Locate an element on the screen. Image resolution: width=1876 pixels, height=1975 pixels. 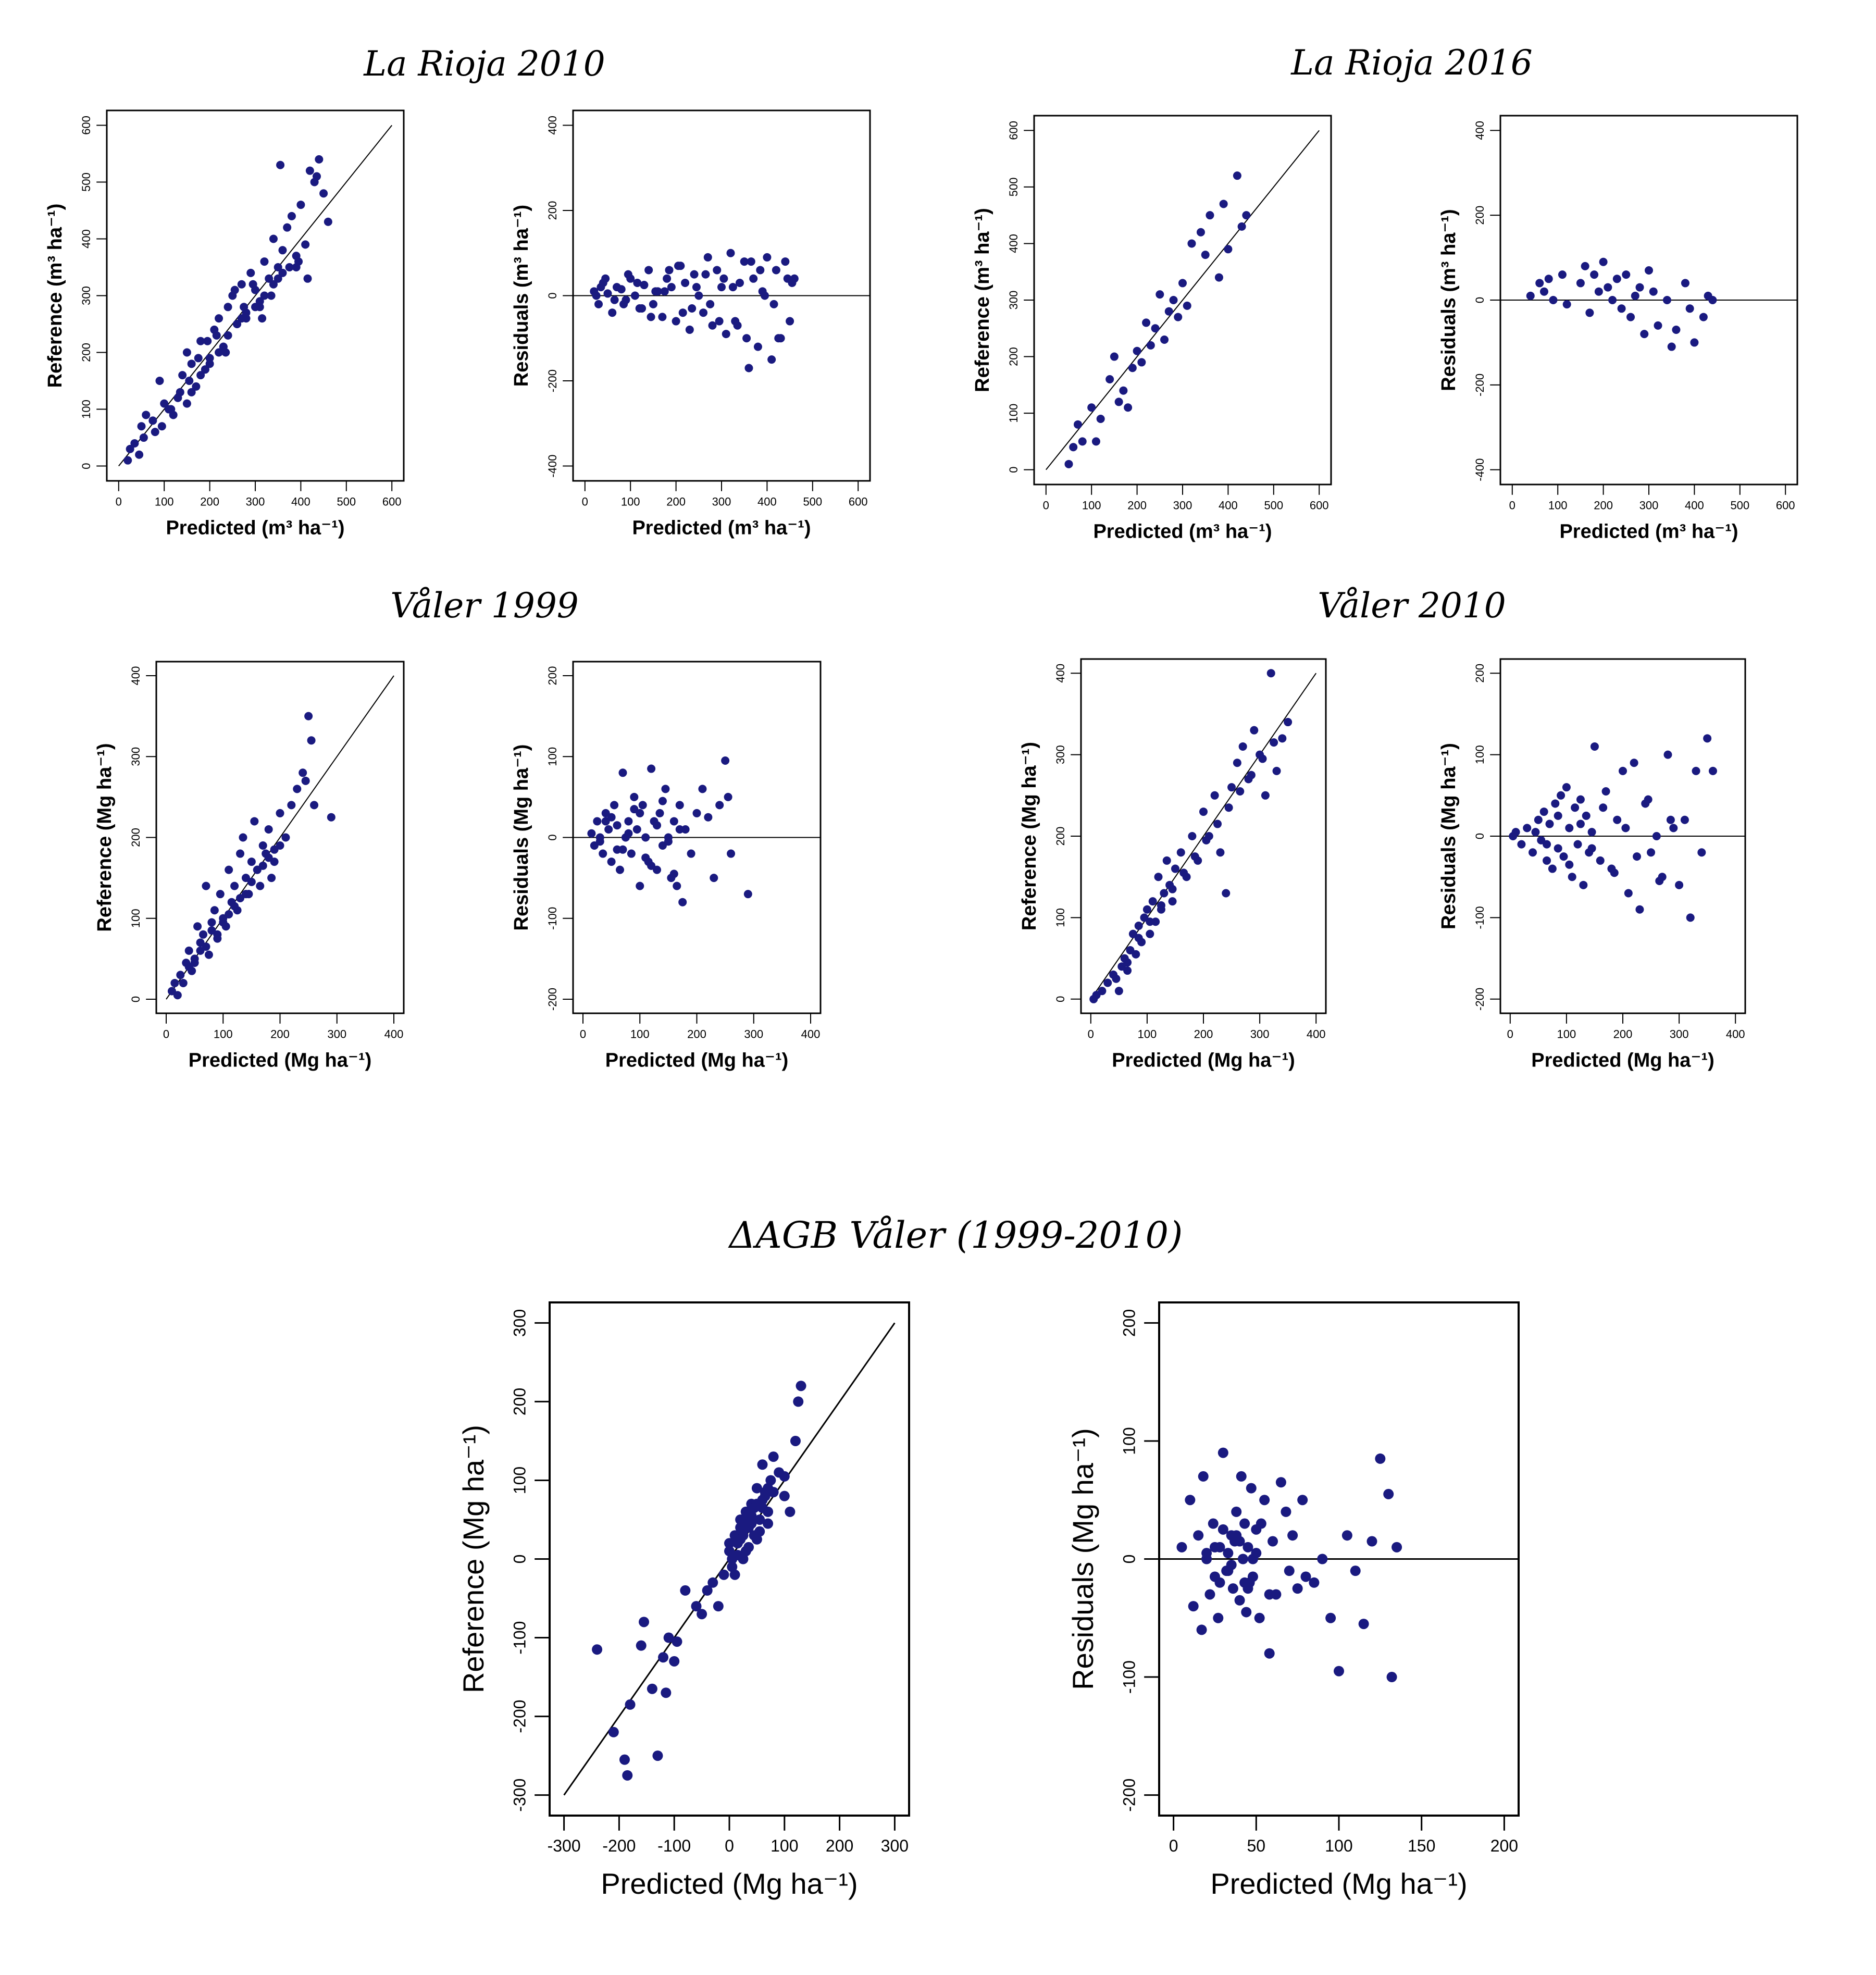
y-tick-label: -200 is located at coordinates (552, 381).